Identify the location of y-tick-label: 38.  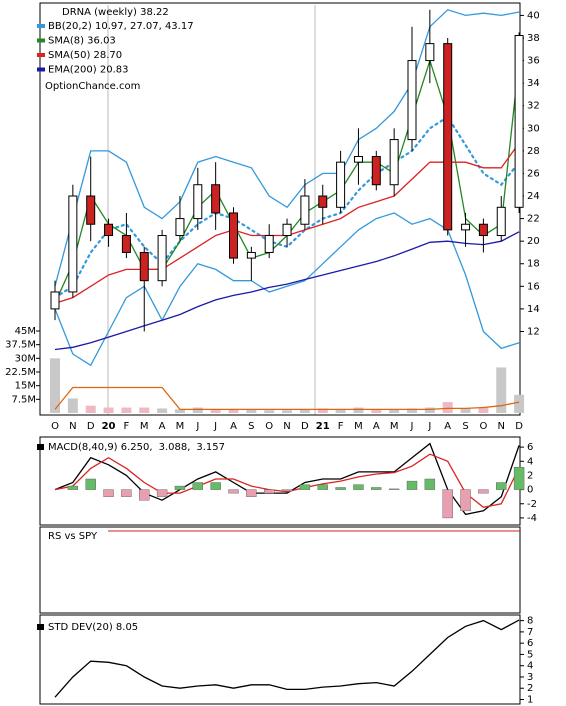
(533, 38).